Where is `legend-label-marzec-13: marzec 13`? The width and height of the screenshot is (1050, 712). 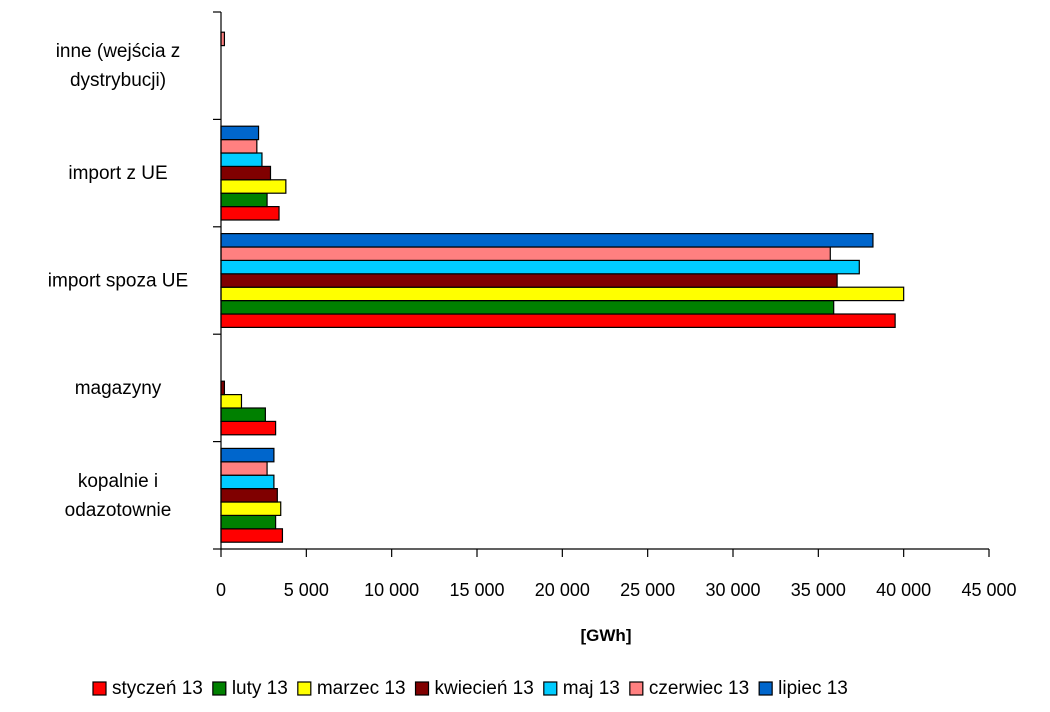
legend-label-marzec-13: marzec 13 is located at coordinates (361, 688).